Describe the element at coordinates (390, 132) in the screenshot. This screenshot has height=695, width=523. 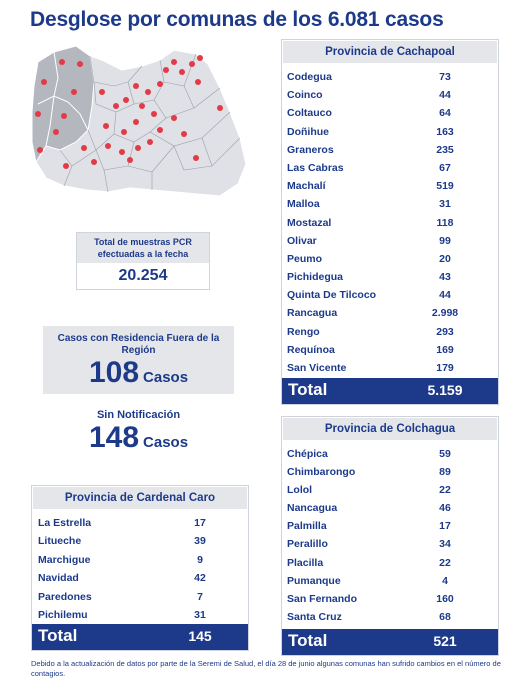
I see `table-row: Doñihue 163` at that location.